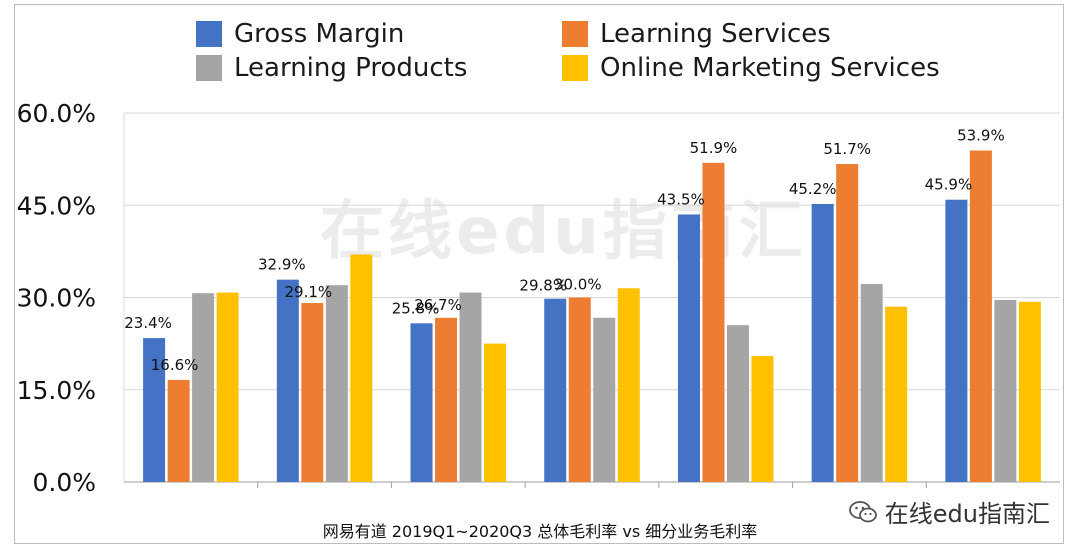 The image size is (1080, 559). I want to click on source-badge: 在线edu指南汇, so click(949, 511).